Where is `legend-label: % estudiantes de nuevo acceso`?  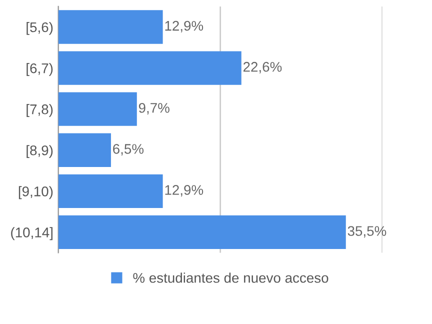 legend-label: % estudiantes de nuevo acceso is located at coordinates (230, 277).